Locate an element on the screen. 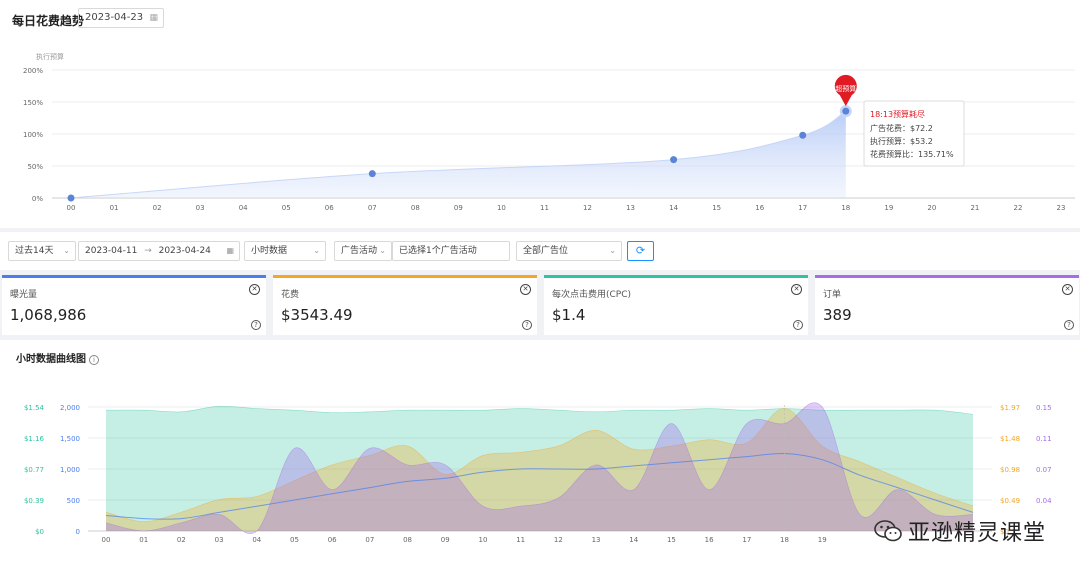 Image resolution: width=1080 pixels, height=575 pixels. y-tick-label: 100% is located at coordinates (33, 135).